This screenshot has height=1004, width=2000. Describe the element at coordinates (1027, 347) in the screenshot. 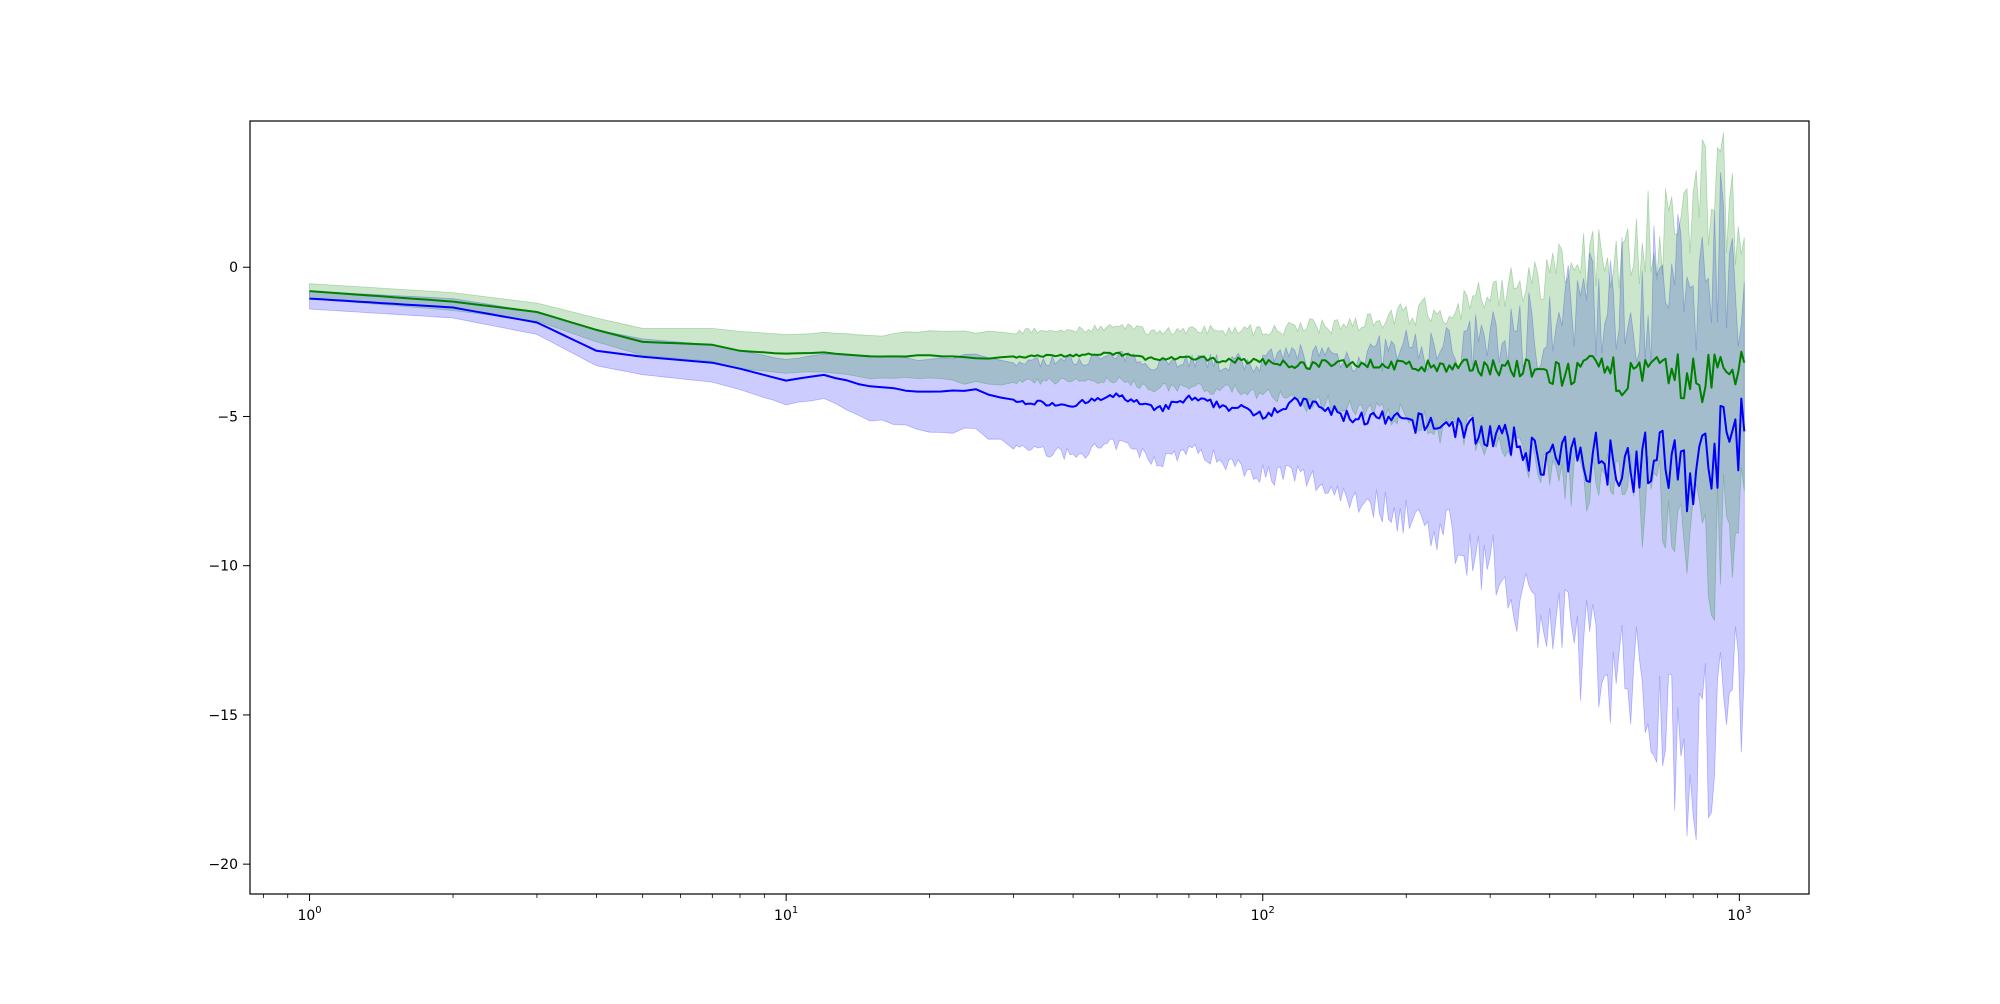

I see `series-2-line` at that location.